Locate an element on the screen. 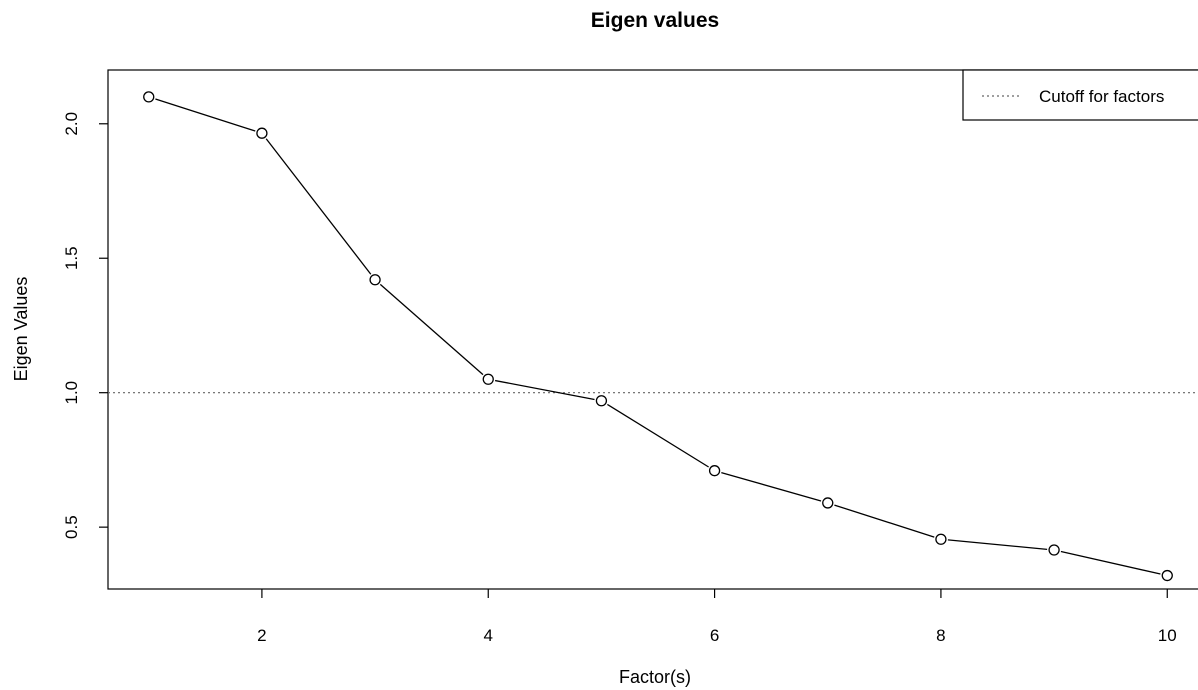 This screenshot has width=1198, height=690. y-axis-title: Eigen Values is located at coordinates (21, 329).